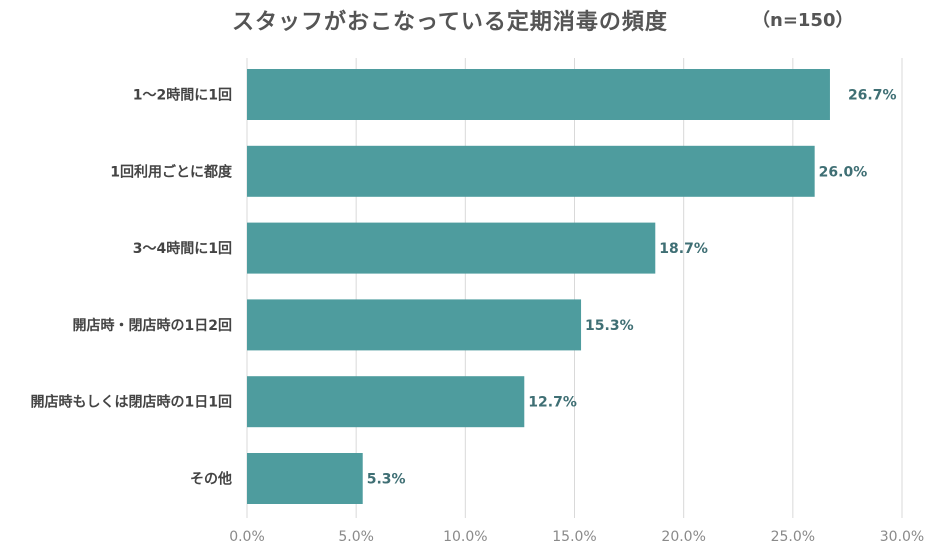 The image size is (928, 544). Describe the element at coordinates (450, 22) in the screenshot. I see `chart-title: スタッフがおこなっている定期消毒の頻度` at that location.